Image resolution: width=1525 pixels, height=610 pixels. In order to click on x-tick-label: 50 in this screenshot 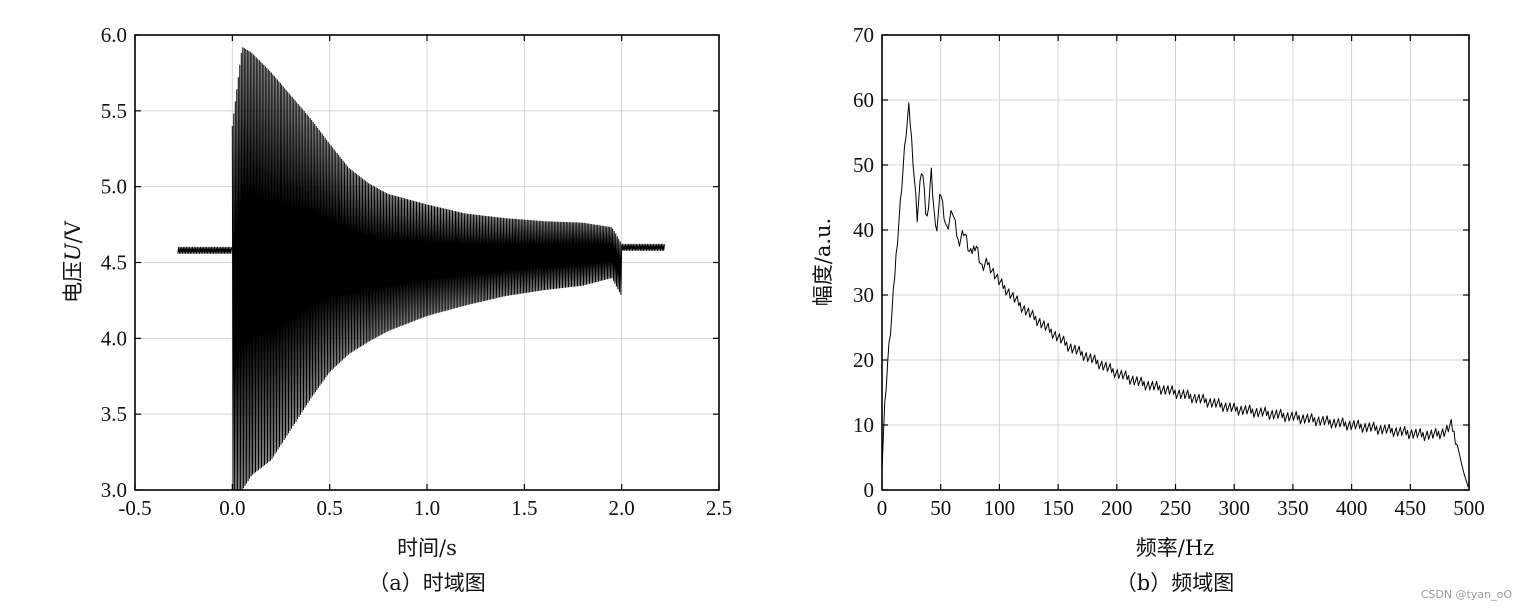, I will do `click(940, 508)`.